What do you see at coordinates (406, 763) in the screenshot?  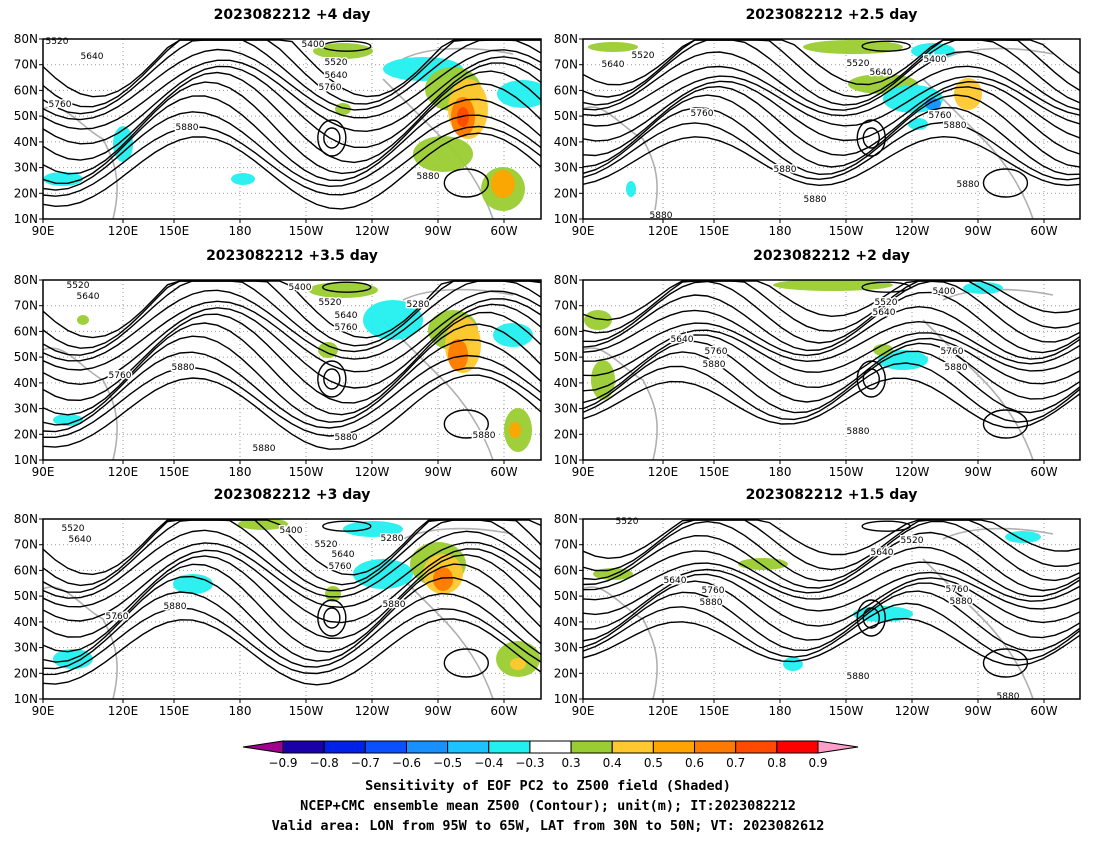 I see `colorbar-tick-label: −0.6` at bounding box center [406, 763].